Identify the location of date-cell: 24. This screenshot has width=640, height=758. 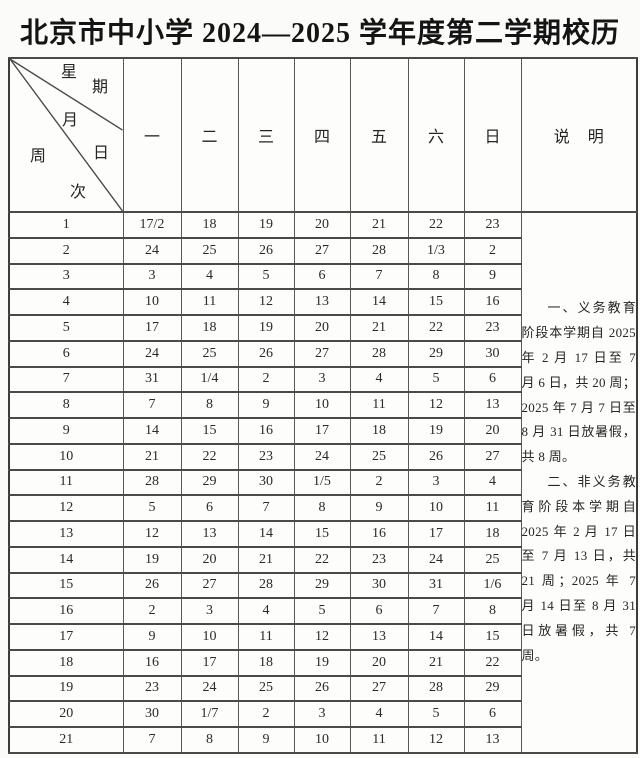
(322, 456).